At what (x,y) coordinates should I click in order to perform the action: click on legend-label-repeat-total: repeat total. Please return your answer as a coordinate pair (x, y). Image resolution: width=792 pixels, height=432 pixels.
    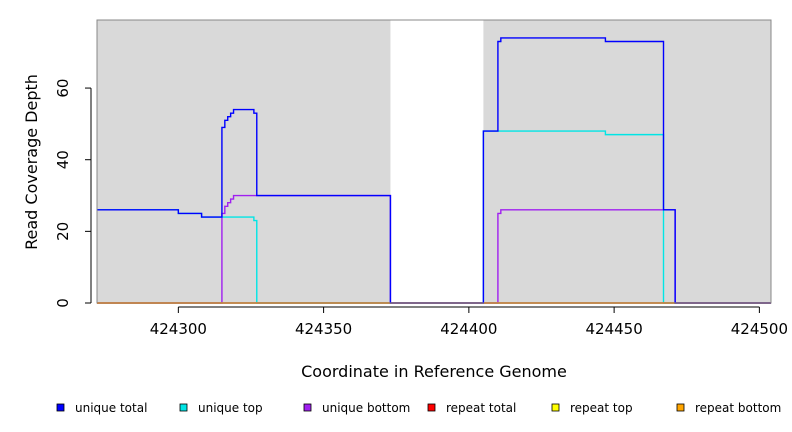
    Looking at the image, I should click on (481, 408).